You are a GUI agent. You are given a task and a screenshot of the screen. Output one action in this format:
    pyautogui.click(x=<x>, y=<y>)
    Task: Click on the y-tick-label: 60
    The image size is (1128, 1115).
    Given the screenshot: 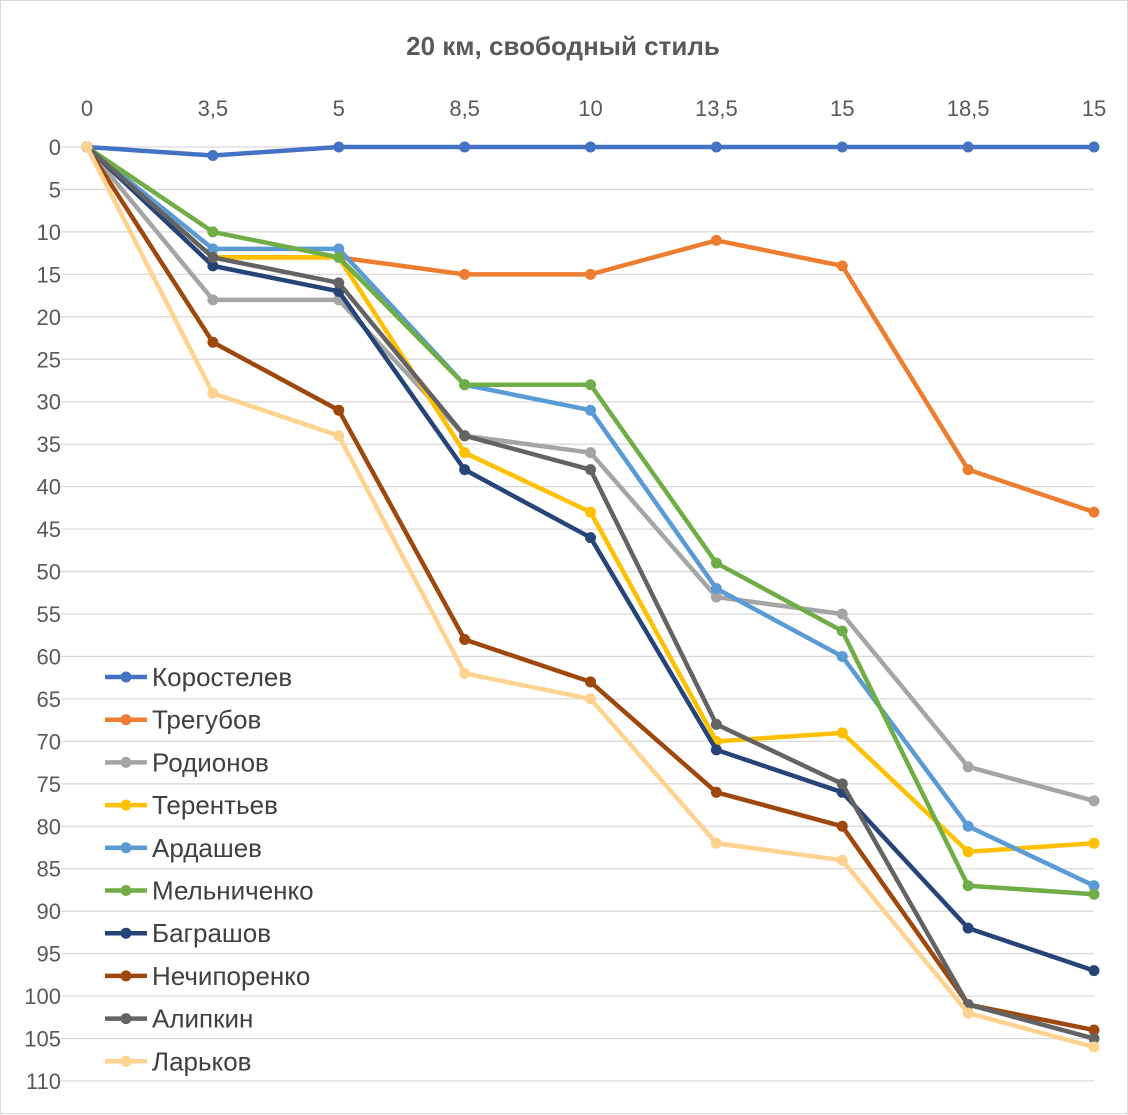 What is the action you would take?
    pyautogui.click(x=49, y=656)
    